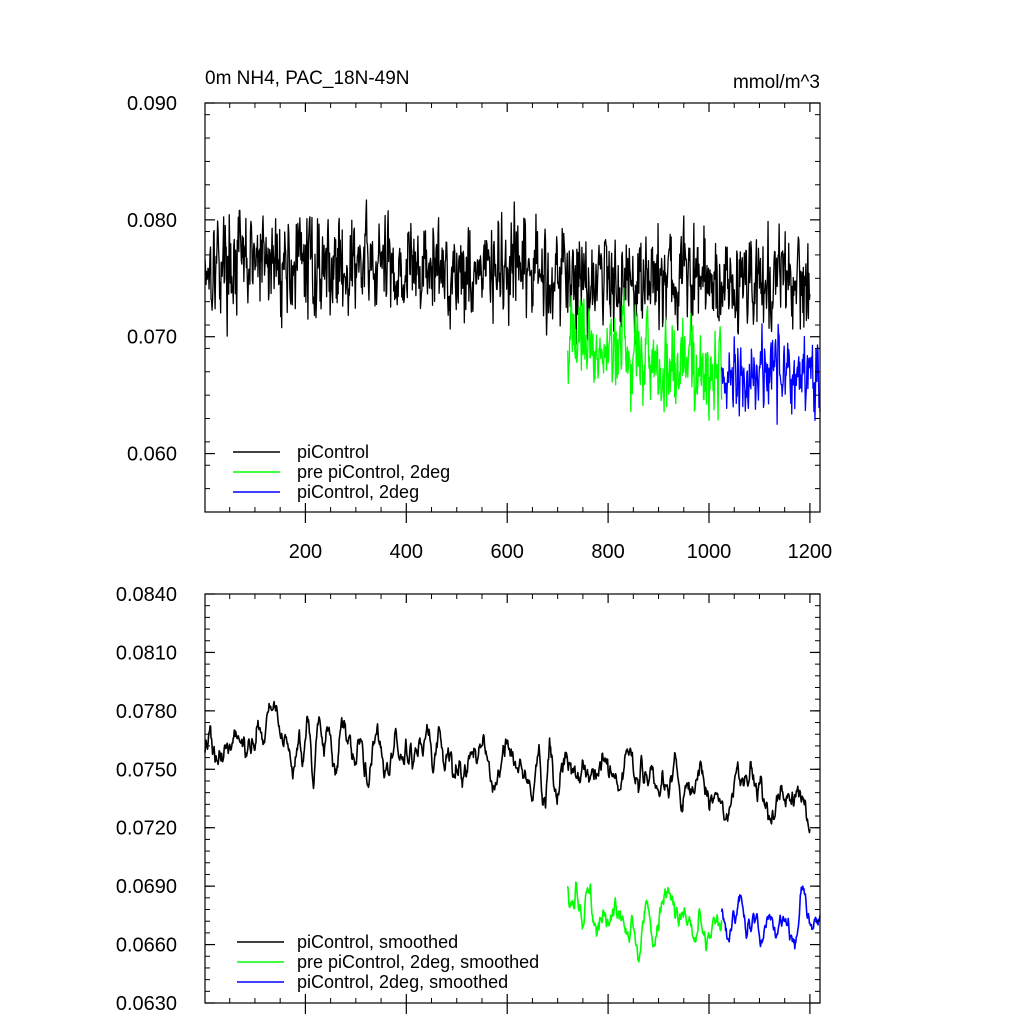  What do you see at coordinates (406, 552) in the screenshot?
I see `x-tick-label: 400` at bounding box center [406, 552].